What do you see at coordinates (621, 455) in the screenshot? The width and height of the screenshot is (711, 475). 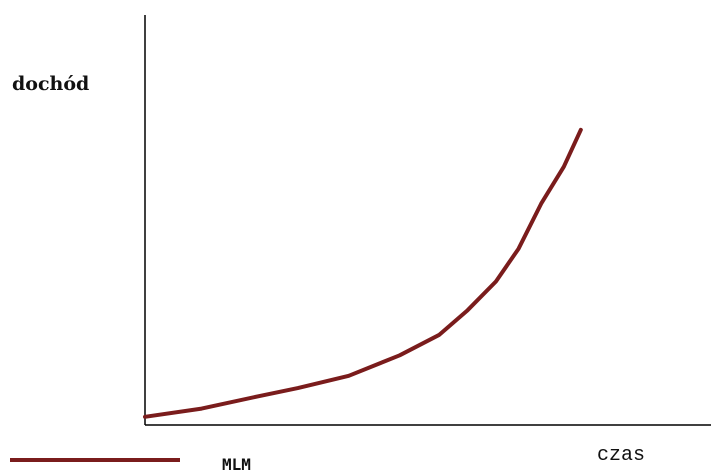 I see `x-axis-label: czas` at bounding box center [621, 455].